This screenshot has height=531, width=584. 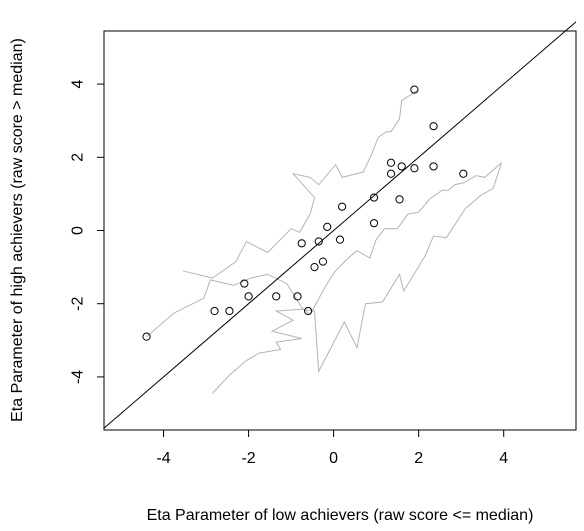 What do you see at coordinates (87, 232) in the screenshot?
I see `y-axis: -4 -2 0 2 4` at bounding box center [87, 232].